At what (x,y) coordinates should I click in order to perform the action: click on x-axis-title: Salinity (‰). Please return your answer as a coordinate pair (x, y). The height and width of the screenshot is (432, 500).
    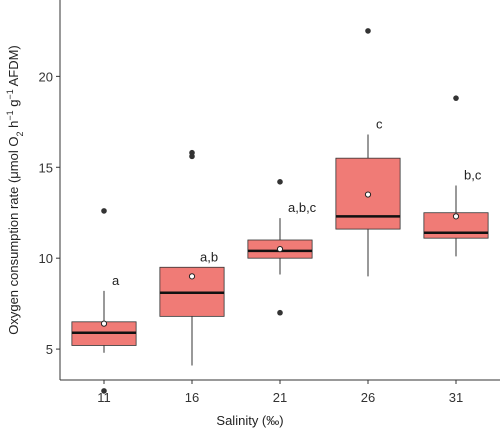
    Looking at the image, I should click on (249, 420).